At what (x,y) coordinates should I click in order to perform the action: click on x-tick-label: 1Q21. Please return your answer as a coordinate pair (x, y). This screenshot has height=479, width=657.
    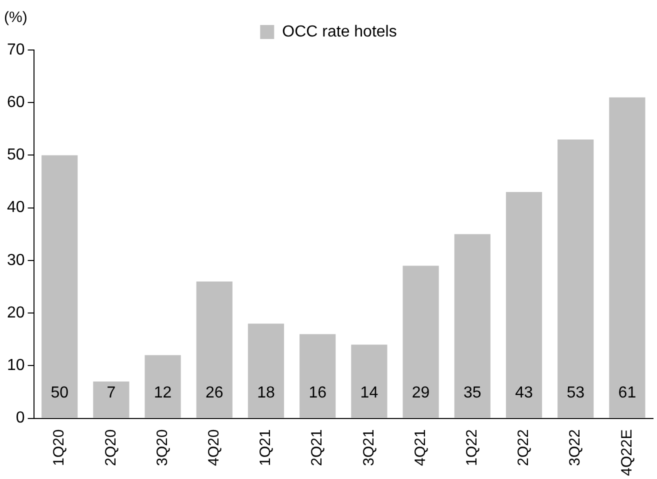
    Looking at the image, I should click on (265, 447).